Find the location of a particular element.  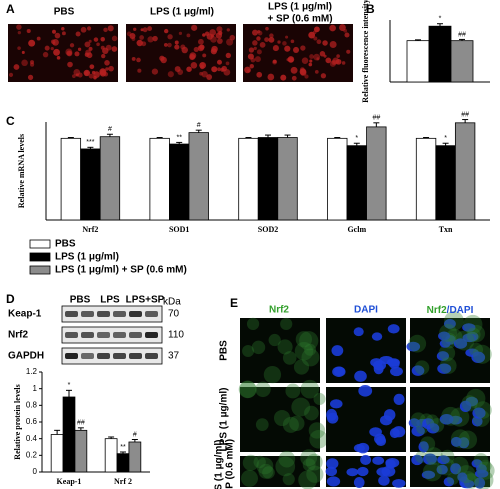

legend-label: LPS (1 μg/ml) + SP (0.6 mM) is located at coordinates (121, 270).